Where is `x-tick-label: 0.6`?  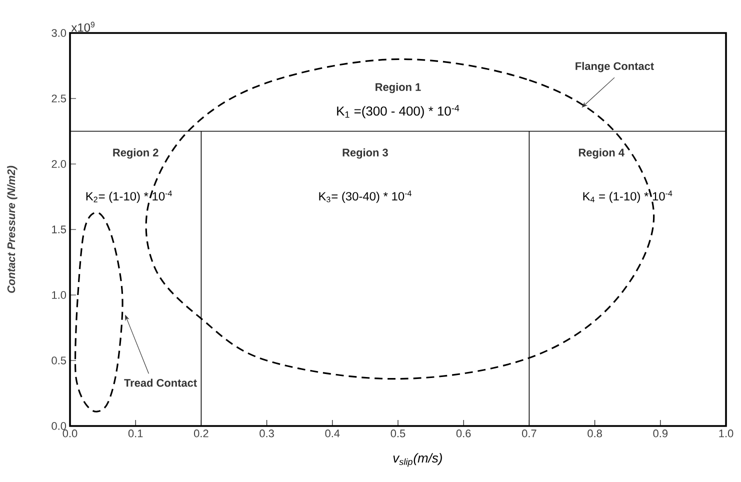
x-tick-label: 0.6 is located at coordinates (463, 434).